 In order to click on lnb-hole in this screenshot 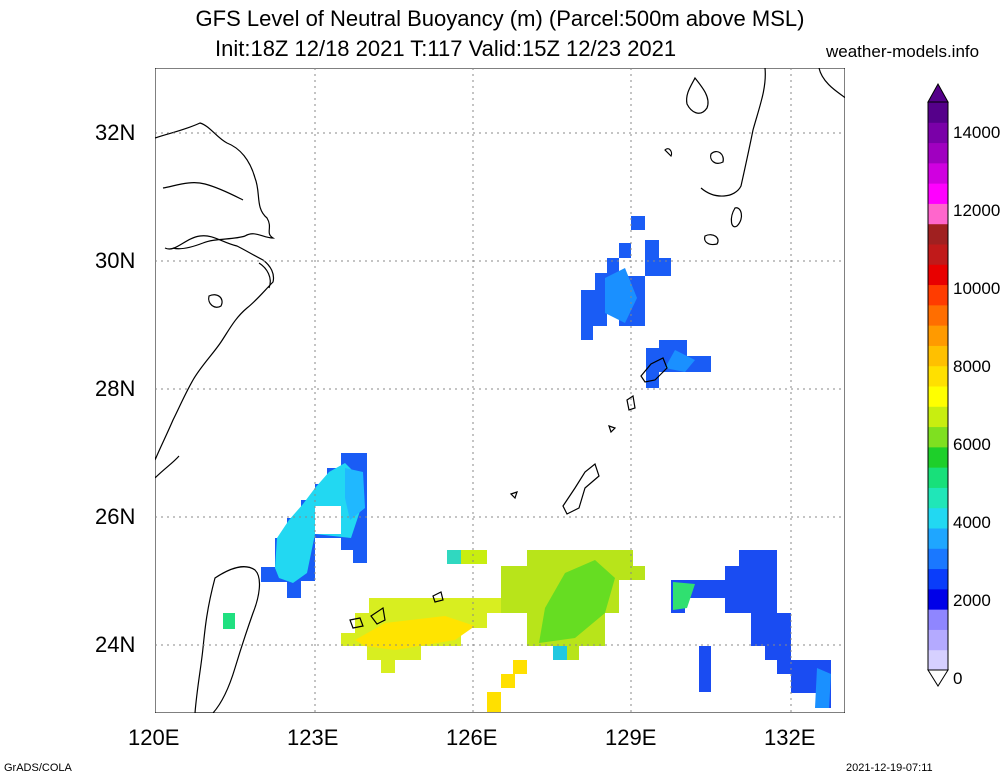, I will do `click(328, 520)`.